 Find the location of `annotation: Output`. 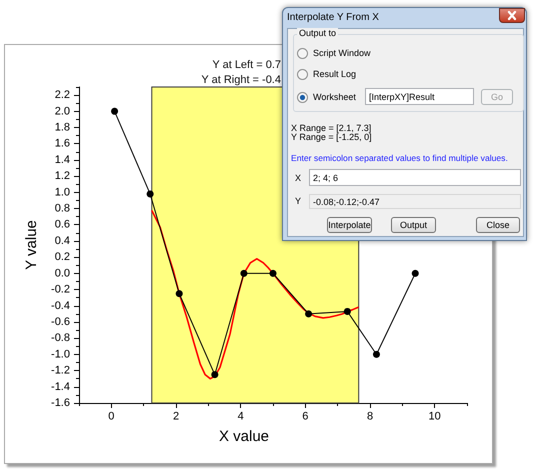

annotation: Output is located at coordinates (414, 225).